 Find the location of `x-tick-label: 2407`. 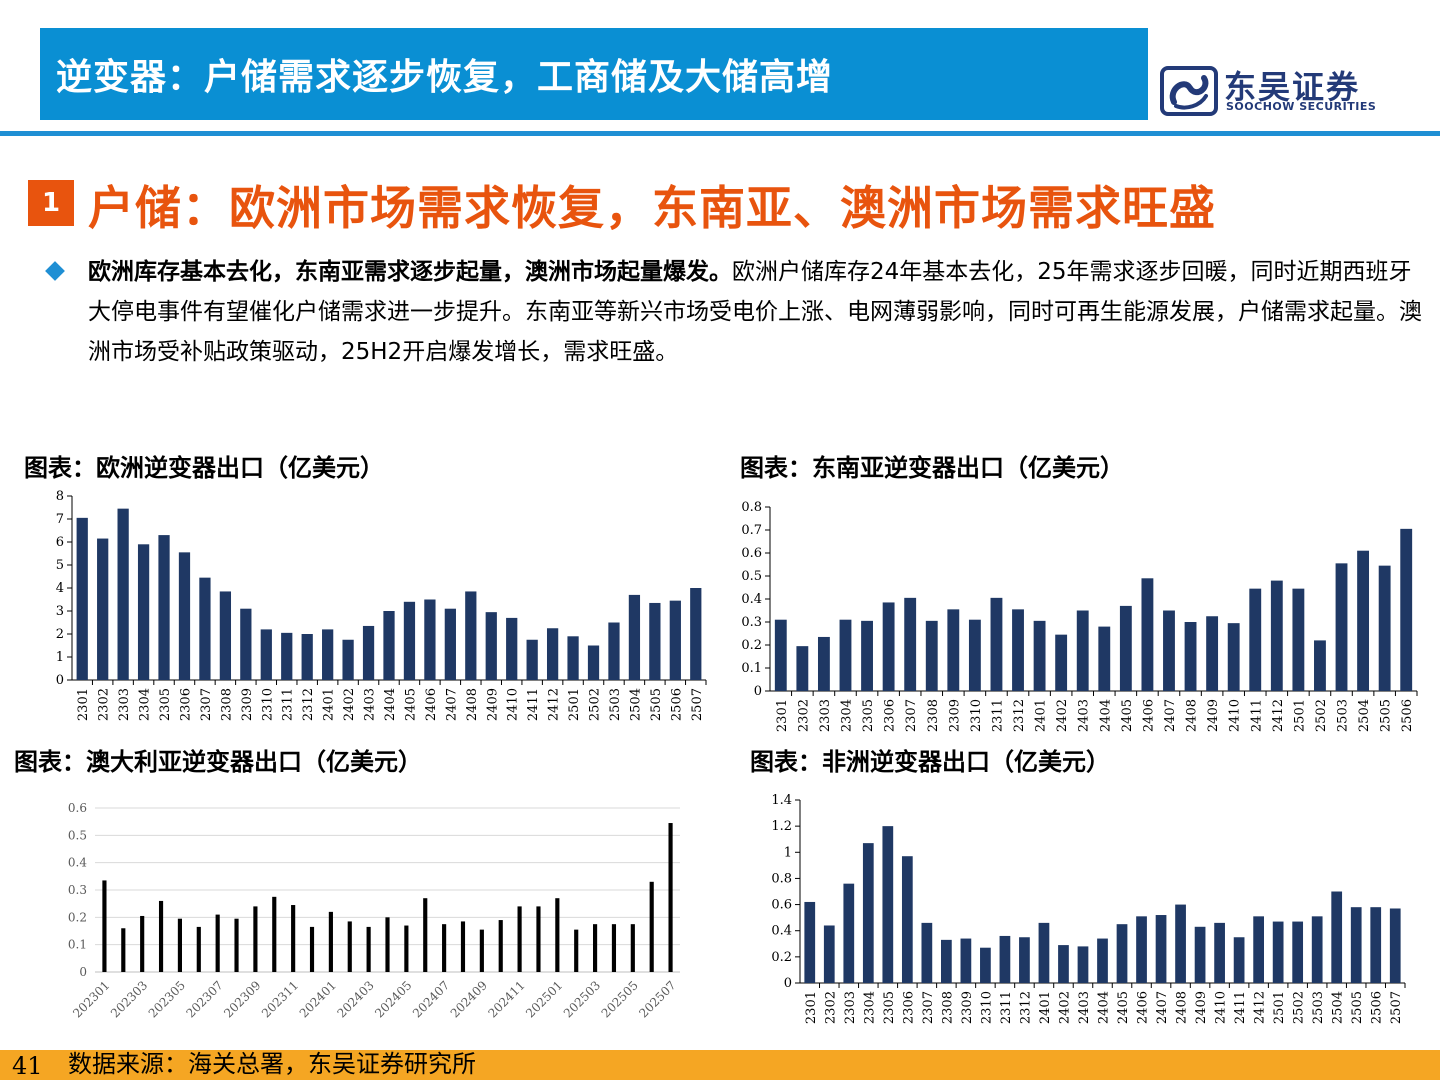

x-tick-label: 2407 is located at coordinates (451, 704).